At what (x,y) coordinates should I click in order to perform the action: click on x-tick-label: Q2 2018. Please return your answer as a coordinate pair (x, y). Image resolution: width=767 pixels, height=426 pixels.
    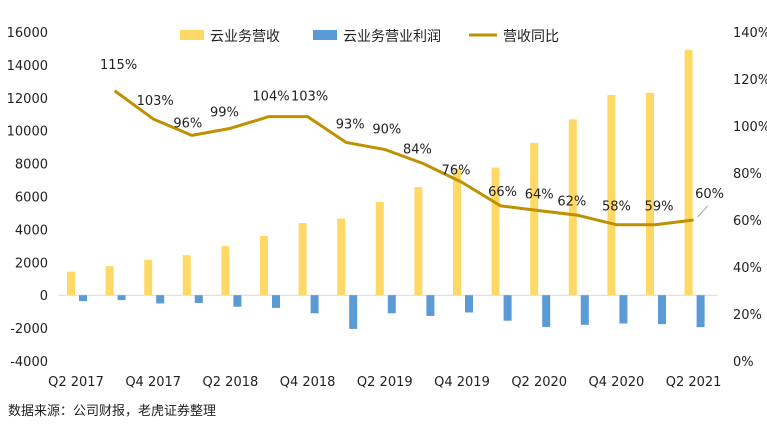
    Looking at the image, I should click on (231, 382).